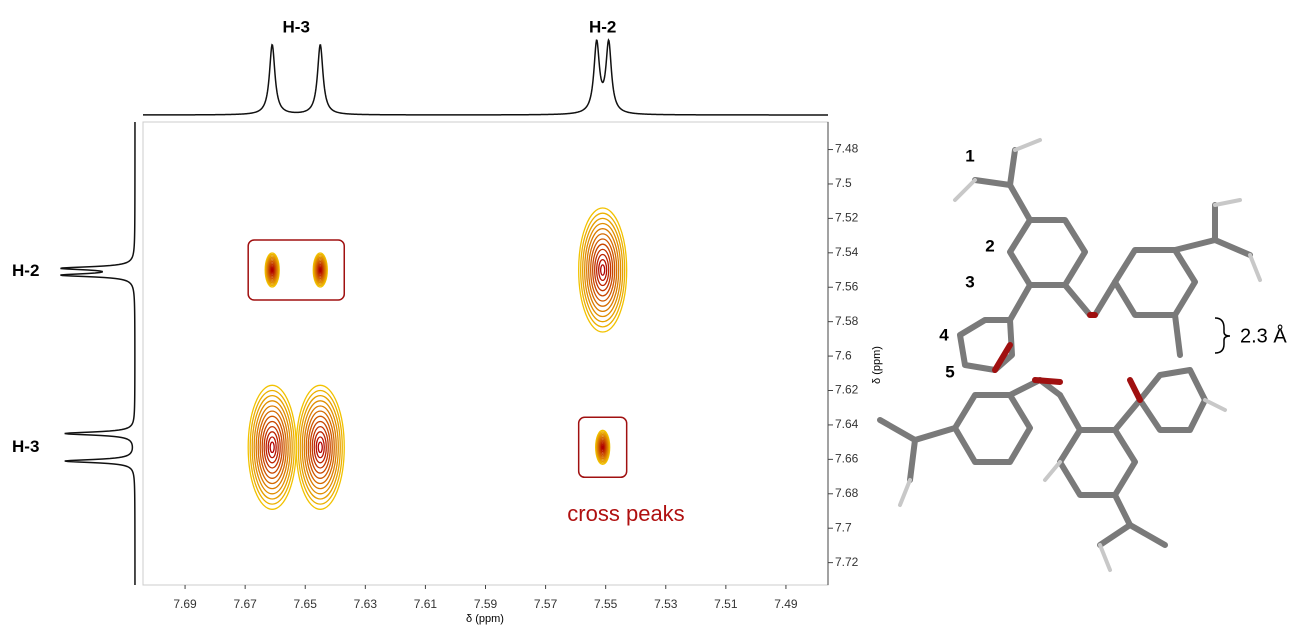 The image size is (1316, 631). What do you see at coordinates (847, 321) in the screenshot?
I see `y-tick-label: 7.58` at bounding box center [847, 321].